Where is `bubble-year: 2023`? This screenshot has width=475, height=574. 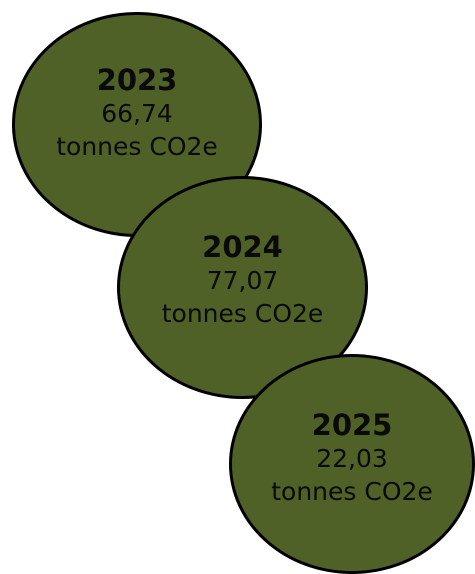
bubble-year: 2023 is located at coordinates (137, 79).